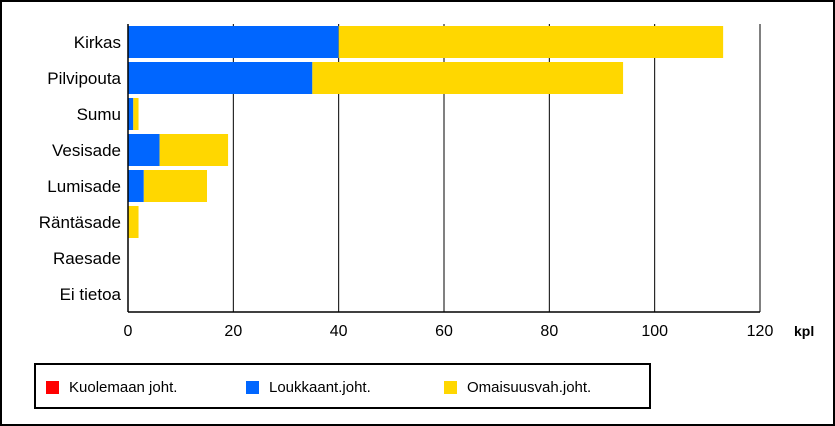  I want to click on x-tick-label-0: 0, so click(128, 331).